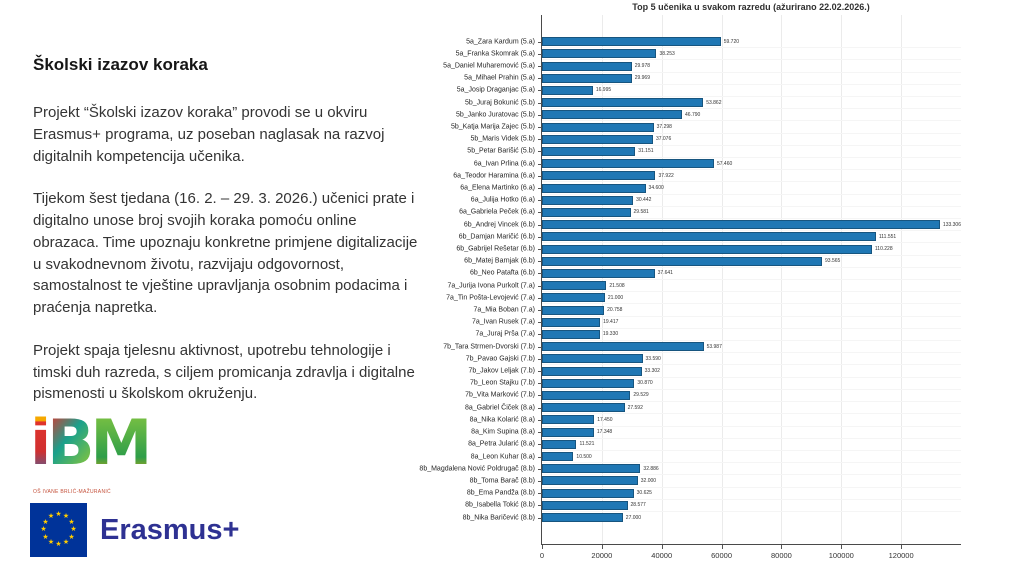 The width and height of the screenshot is (1024, 576). I want to click on y-axis-label: 8a_Petra Jularić (8.a), so click(501, 444).